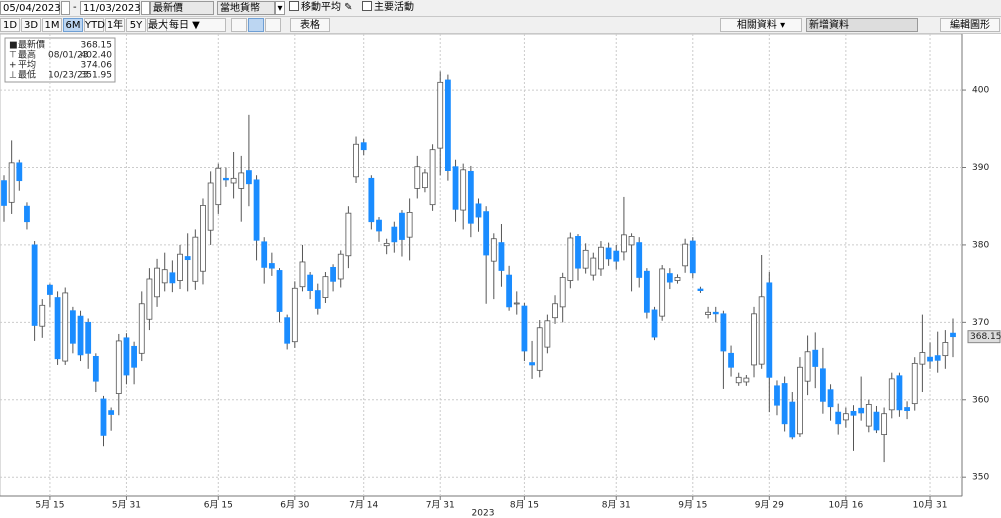 The height and width of the screenshot is (518, 1001). Describe the element at coordinates (52, 25) in the screenshot. I see `period-button: 1M` at that location.